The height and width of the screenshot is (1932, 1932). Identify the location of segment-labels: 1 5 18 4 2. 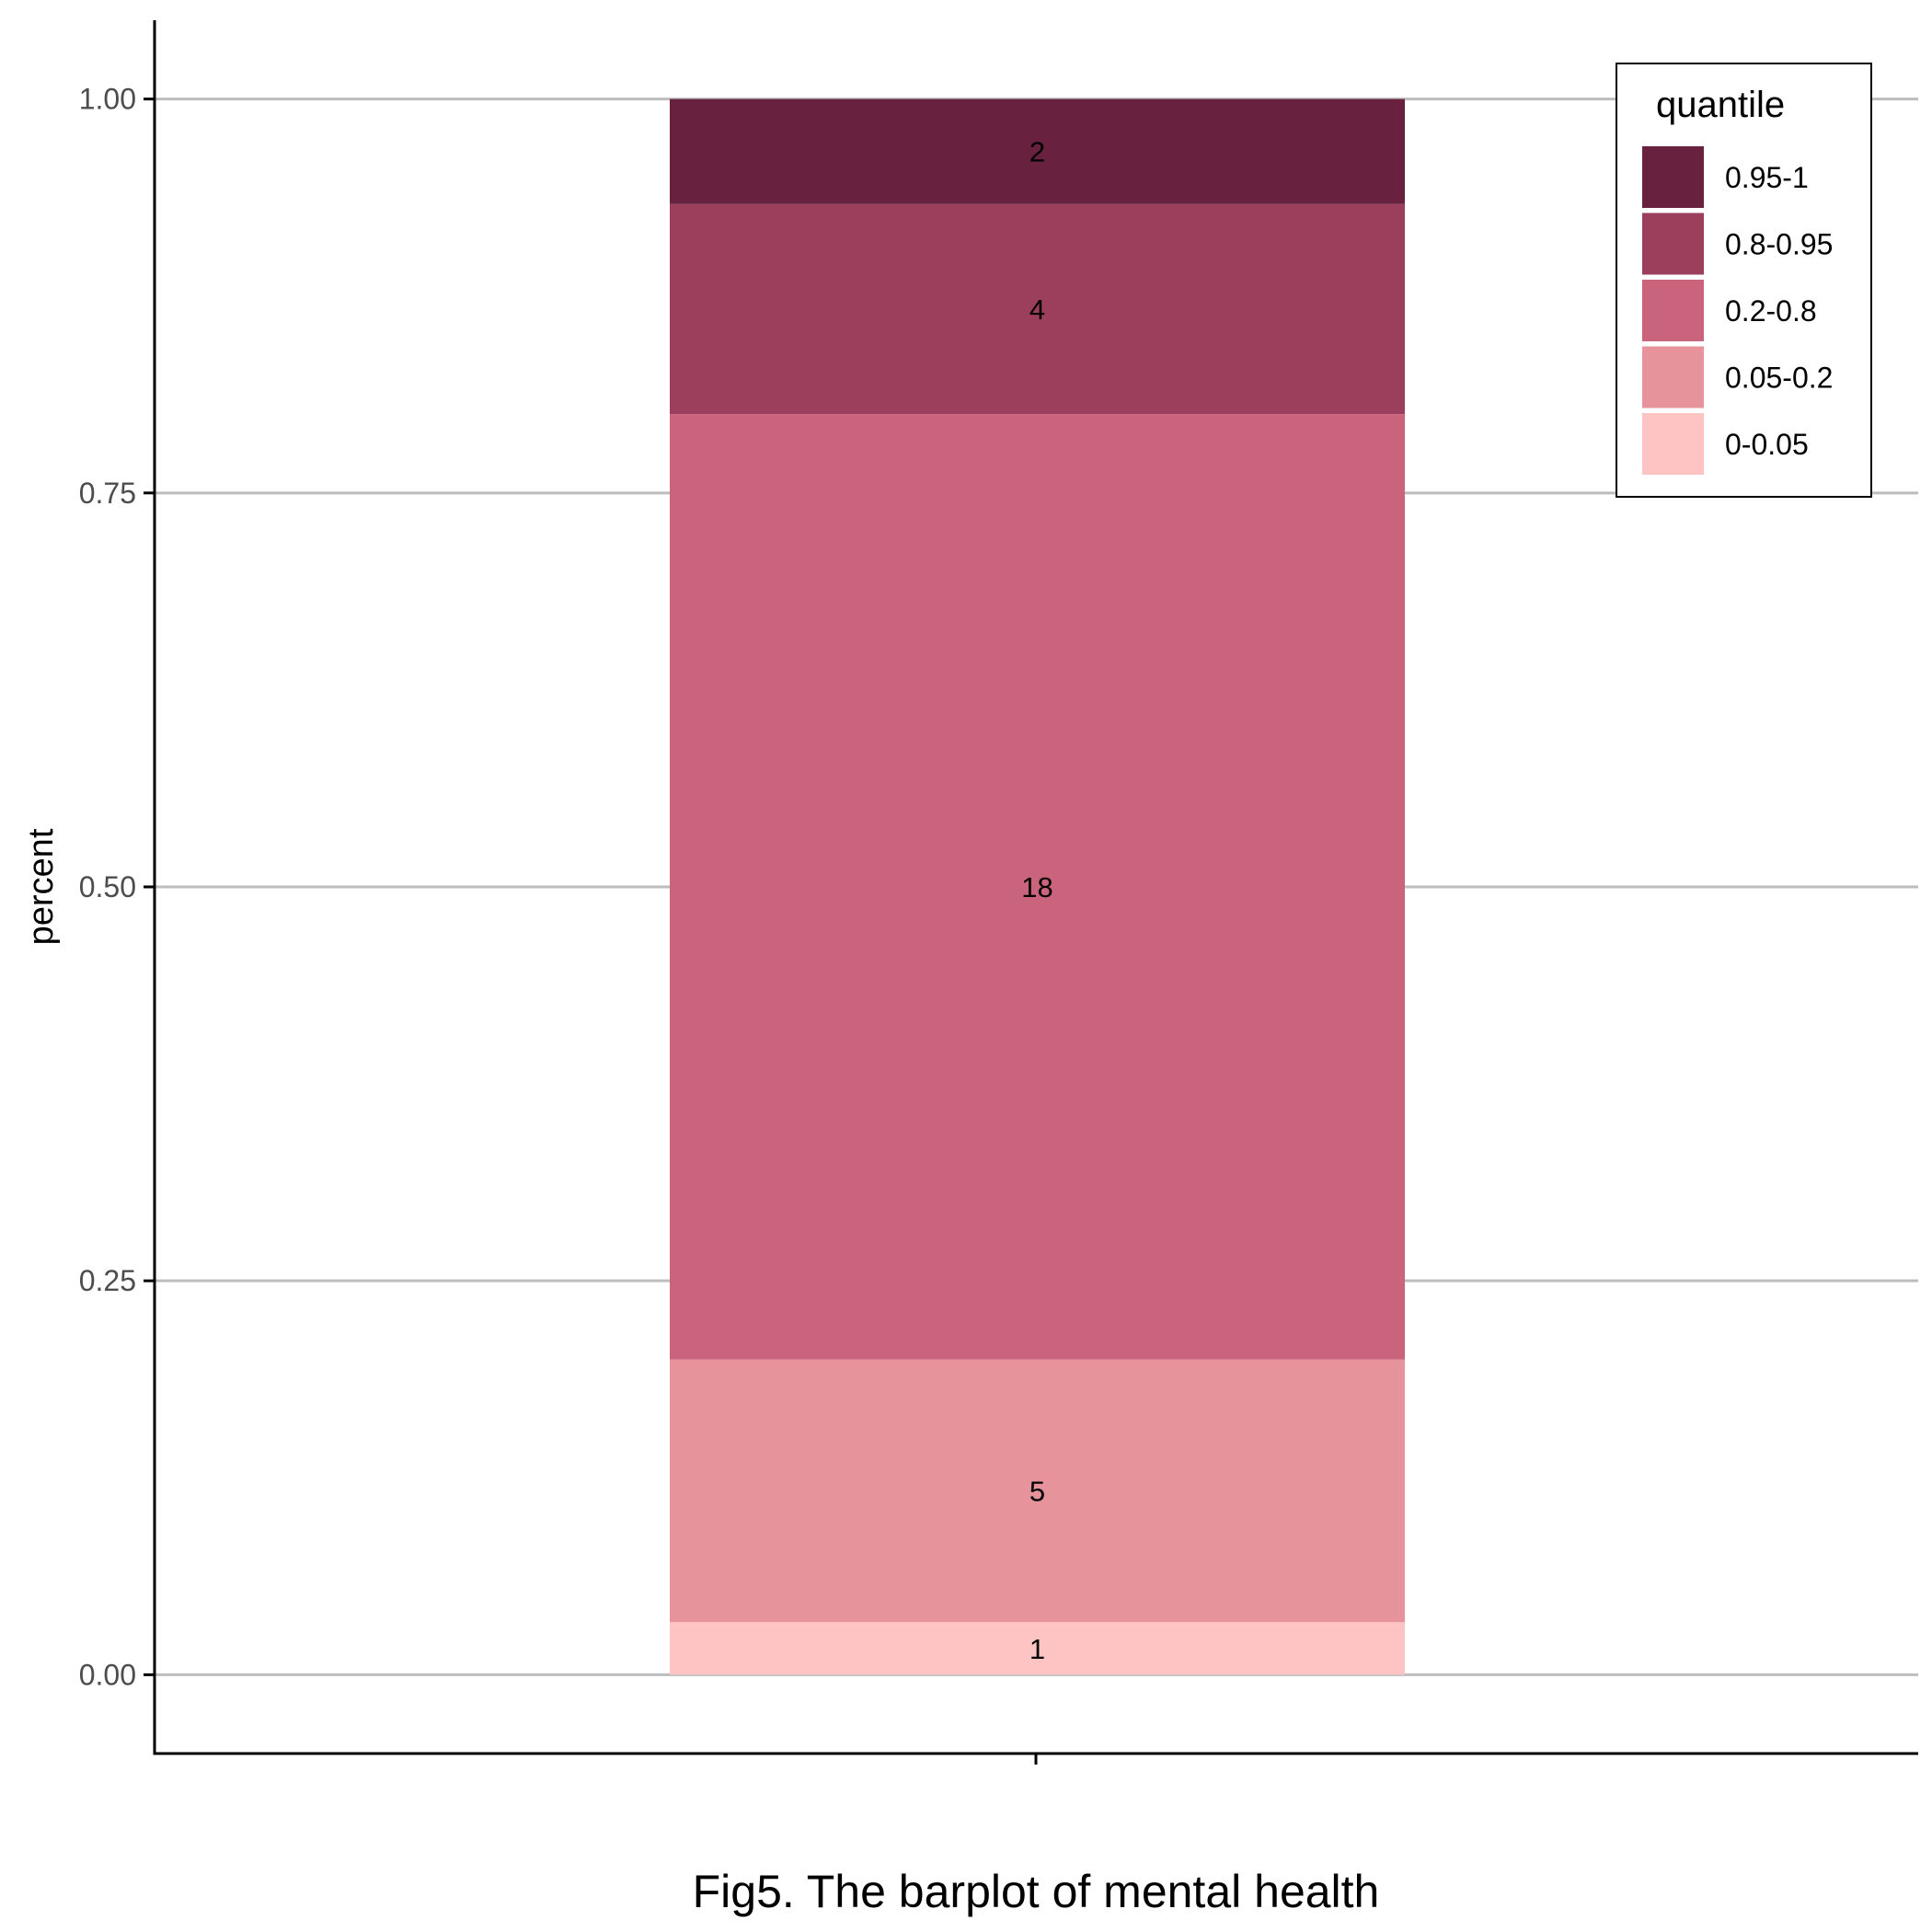
(1036, 900).